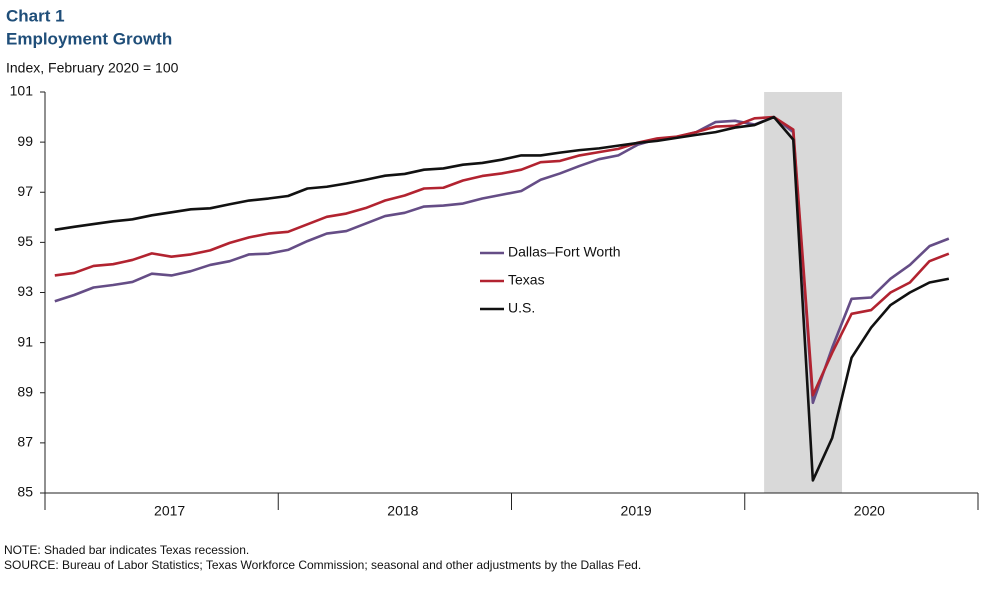 The image size is (997, 589). I want to click on chart-title: Chart 1, so click(35, 15).